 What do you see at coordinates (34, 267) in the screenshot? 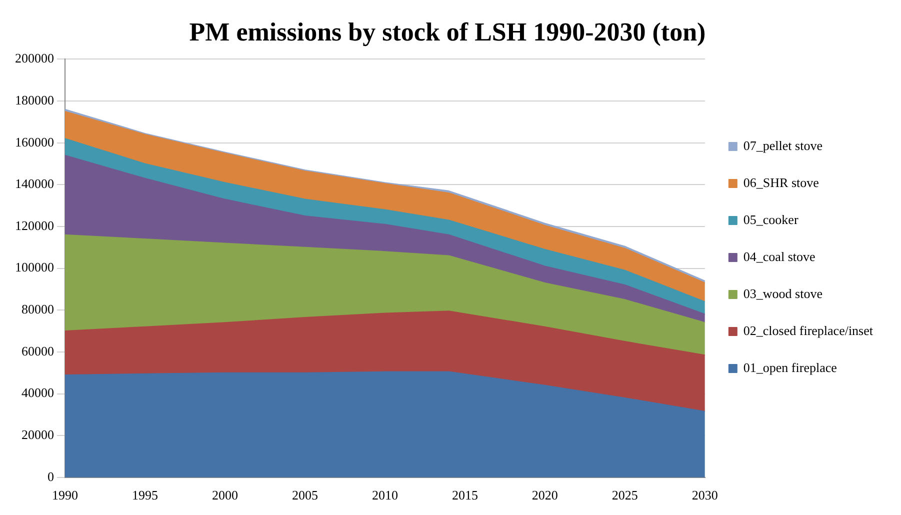
I see `y-tick-label: 100000` at bounding box center [34, 267].